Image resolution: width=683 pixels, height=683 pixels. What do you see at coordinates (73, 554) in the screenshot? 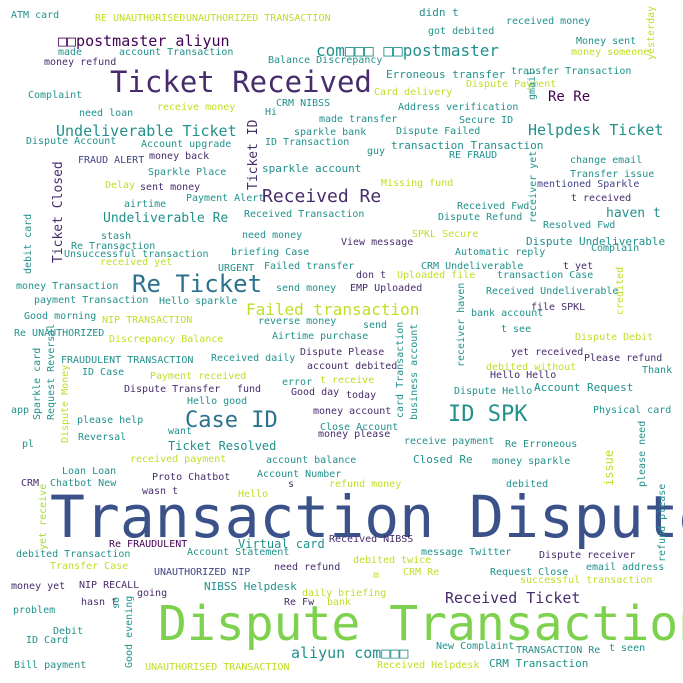
I see `cloud-word: debited Transaction` at bounding box center [73, 554].